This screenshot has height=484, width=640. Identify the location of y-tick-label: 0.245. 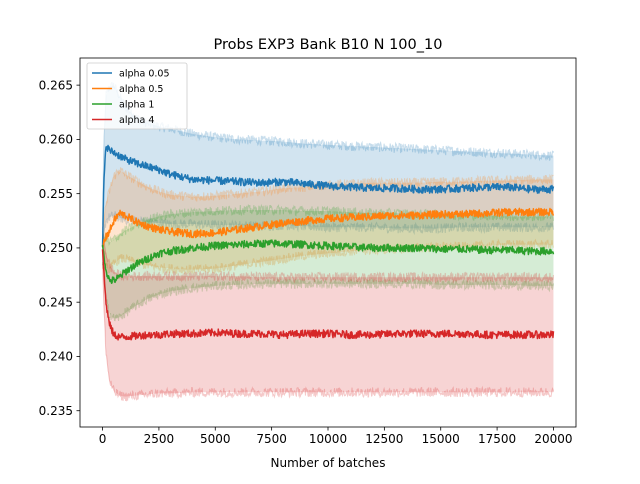
(56, 302).